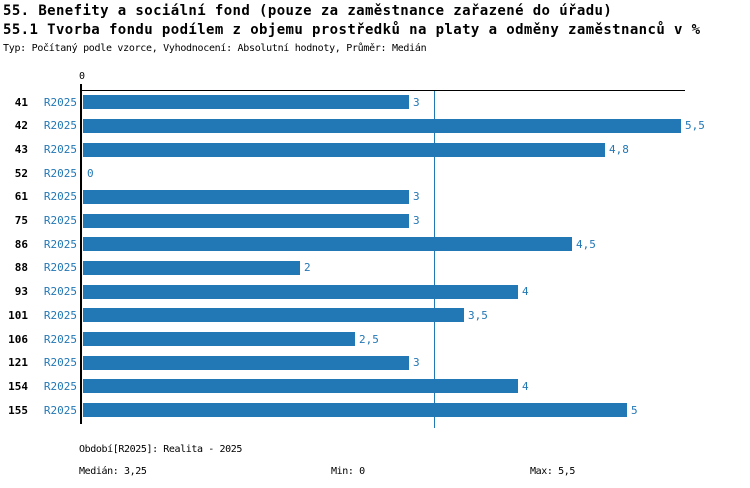 The image size is (750, 488). What do you see at coordinates (18, 386) in the screenshot?
I see `row-category-label: 154` at bounding box center [18, 386].